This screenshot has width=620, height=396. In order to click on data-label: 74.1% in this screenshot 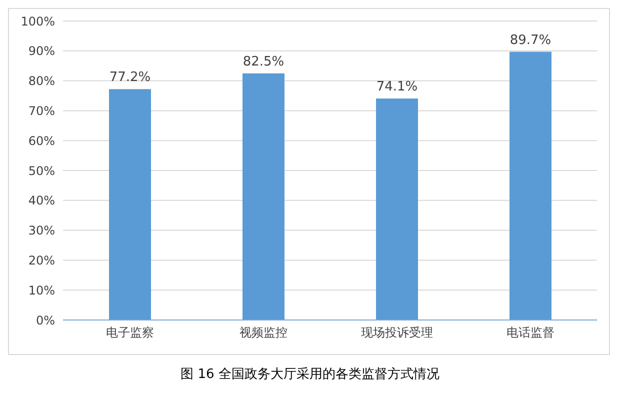, I will do `click(397, 86)`.